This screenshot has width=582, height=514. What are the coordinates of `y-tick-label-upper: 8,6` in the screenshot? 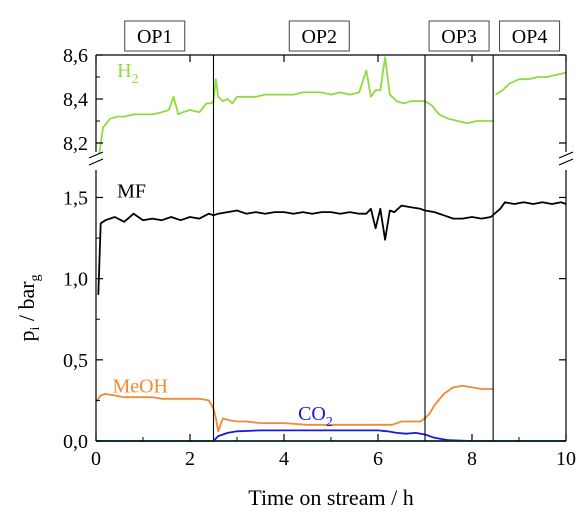 It's located at (75, 56).